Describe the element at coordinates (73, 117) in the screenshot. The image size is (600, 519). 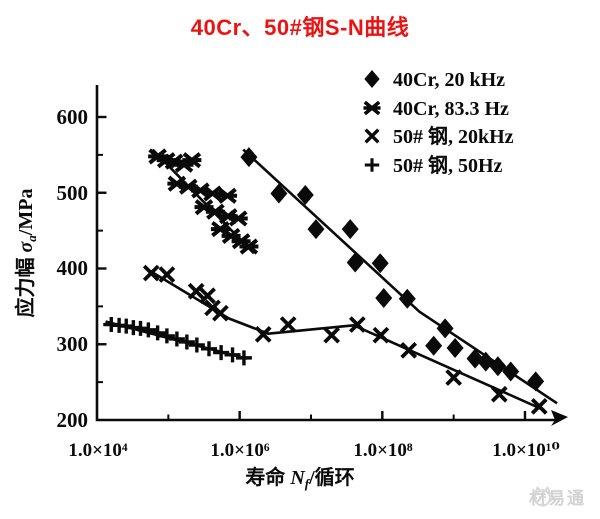
I see `y-tick-600: 600` at that location.